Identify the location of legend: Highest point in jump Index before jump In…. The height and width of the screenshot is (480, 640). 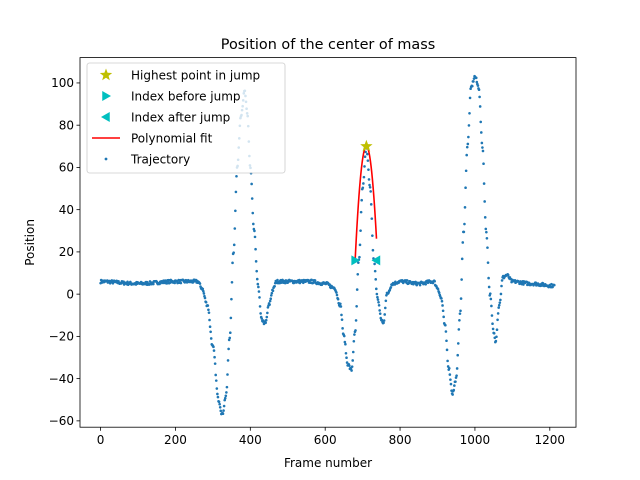
(186, 118).